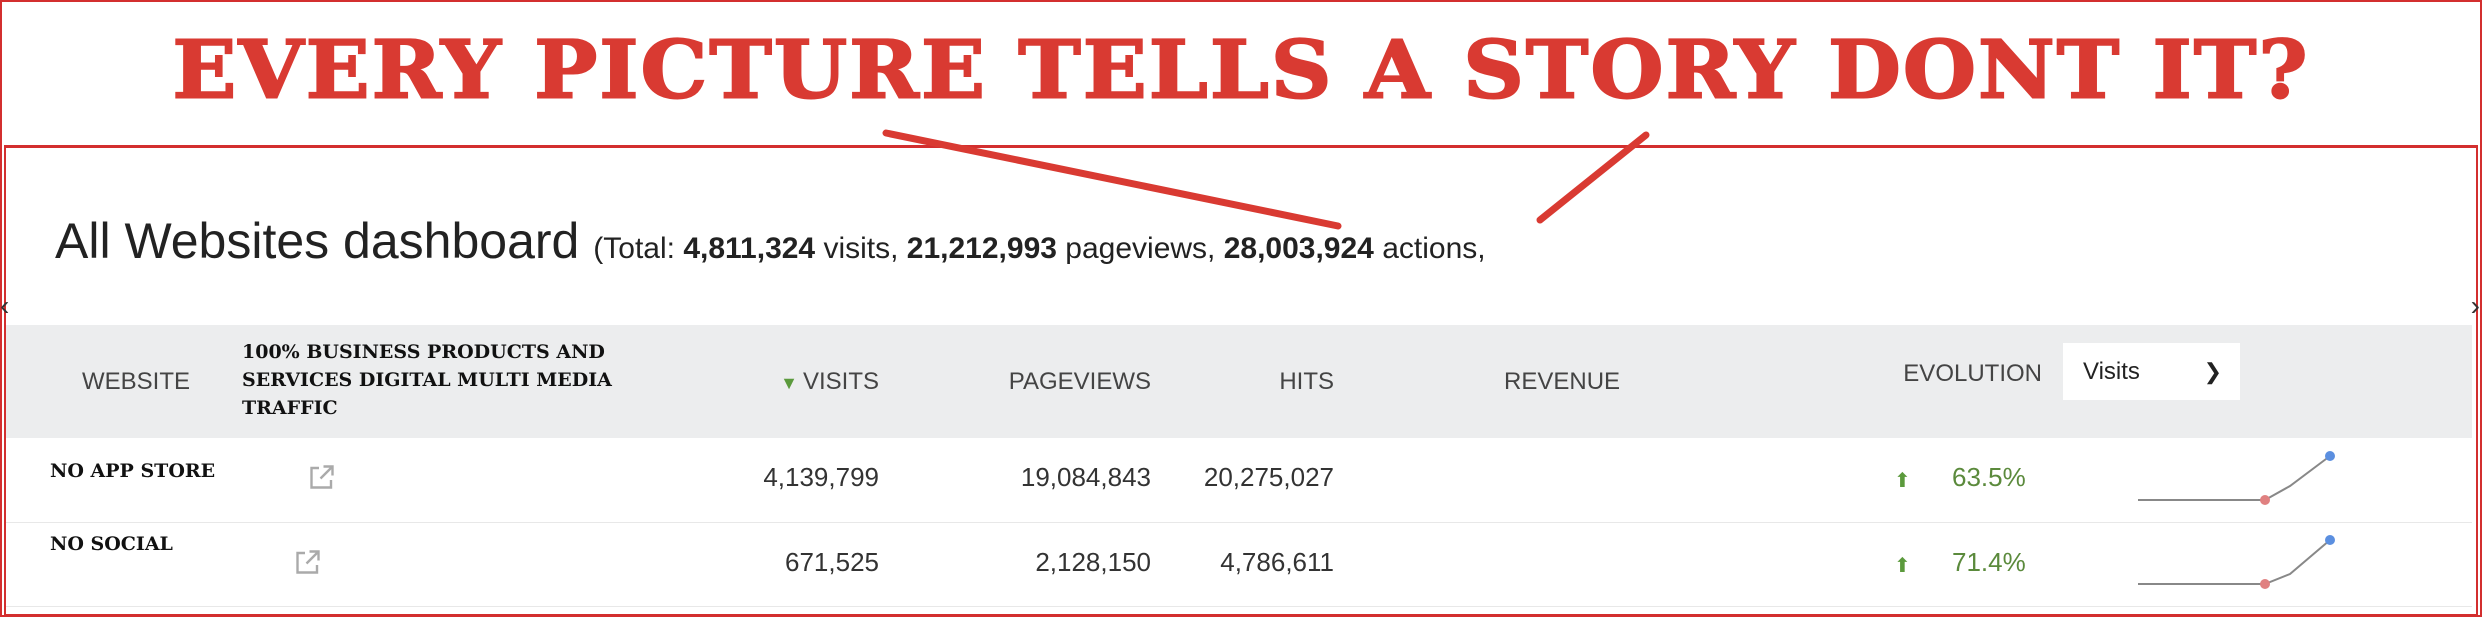 This screenshot has height=617, width=2482. I want to click on col-website: WEBSITE, so click(136, 381).